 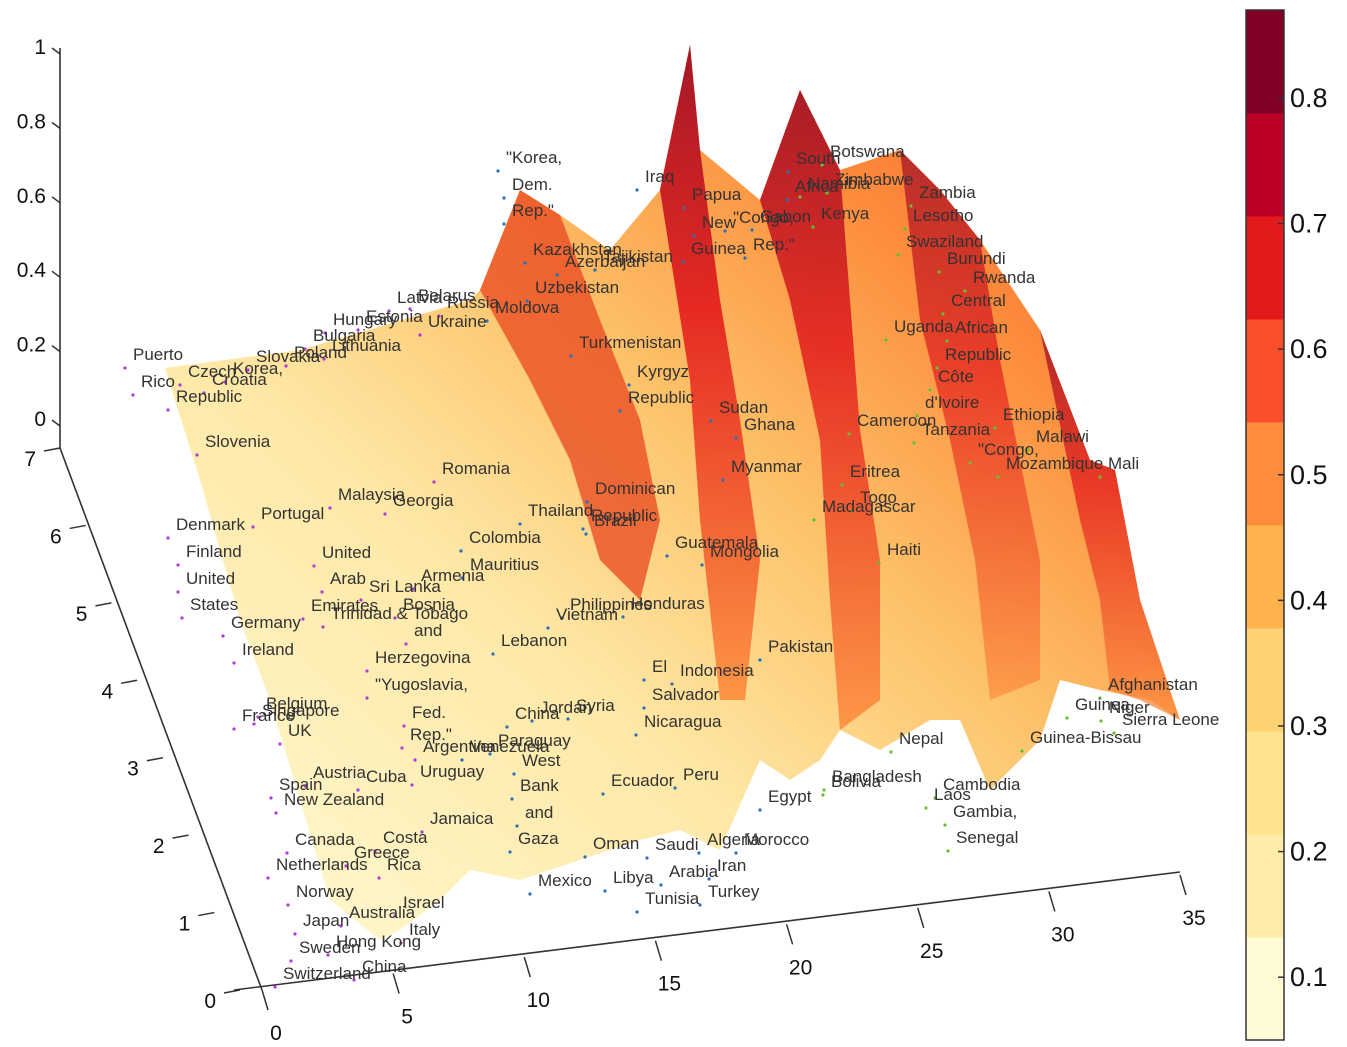 What do you see at coordinates (325, 891) in the screenshot?
I see `country-label: Norway` at bounding box center [325, 891].